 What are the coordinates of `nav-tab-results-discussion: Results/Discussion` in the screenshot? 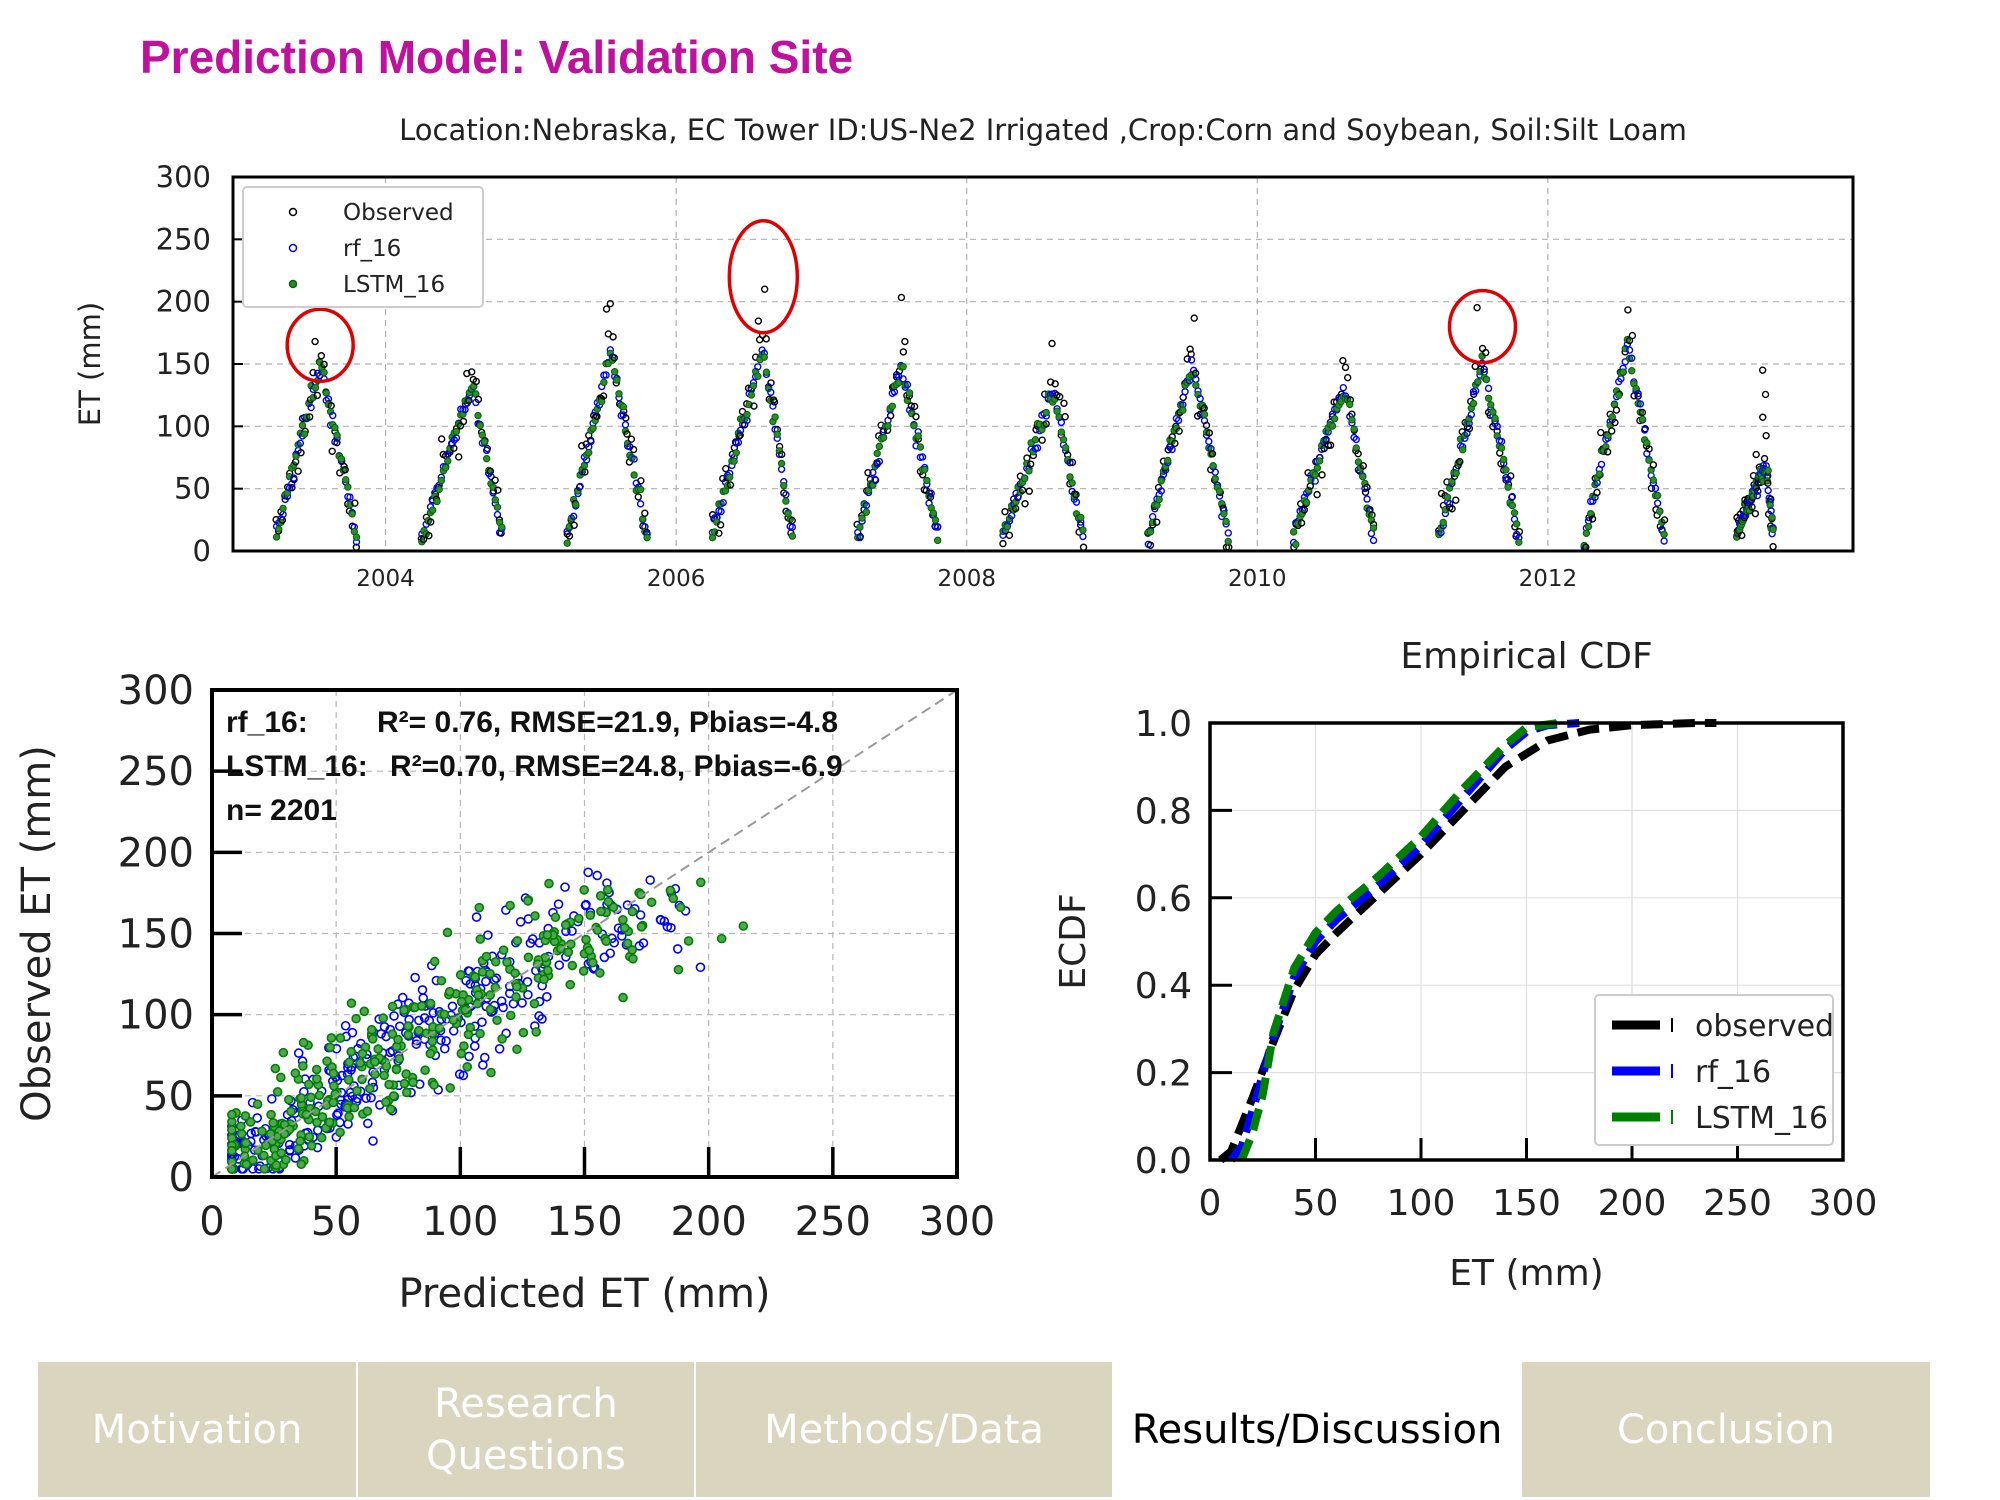 It's located at (1317, 1429).